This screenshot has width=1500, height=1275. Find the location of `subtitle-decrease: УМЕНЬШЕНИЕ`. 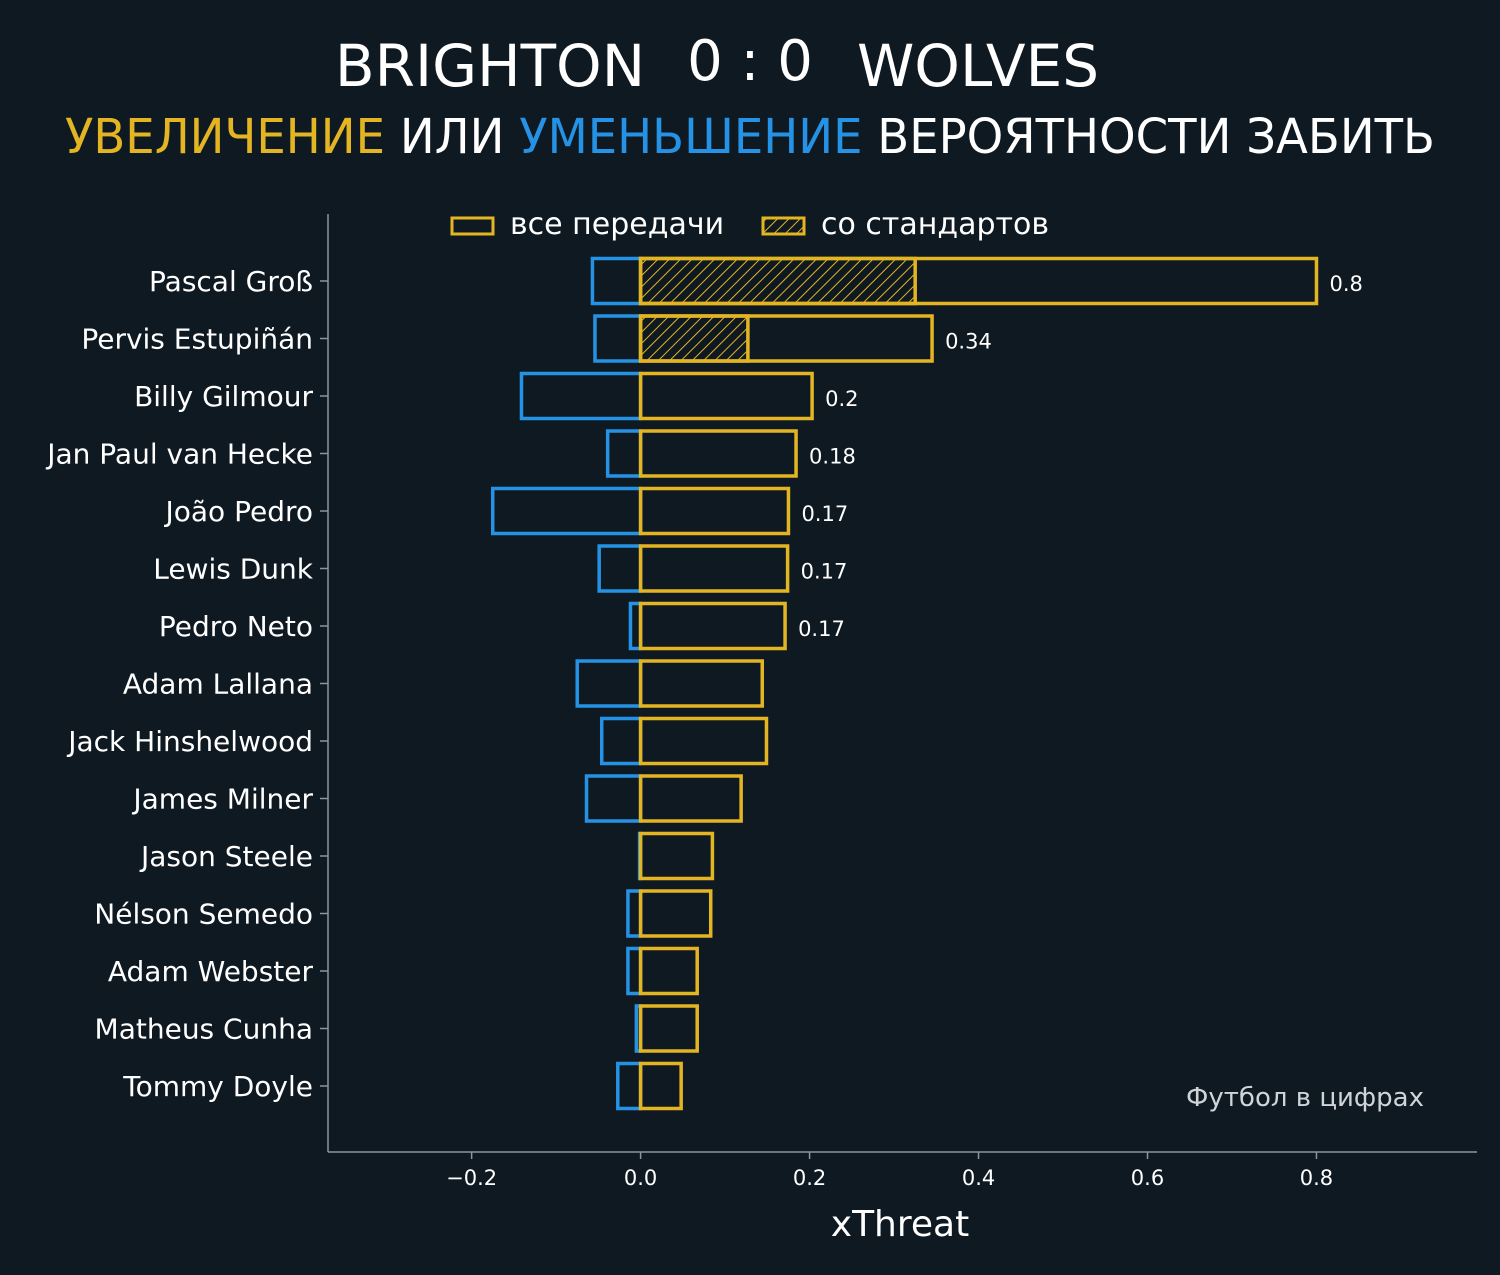

subtitle-decrease: УМЕНЬШЕНИЕ is located at coordinates (690, 137).